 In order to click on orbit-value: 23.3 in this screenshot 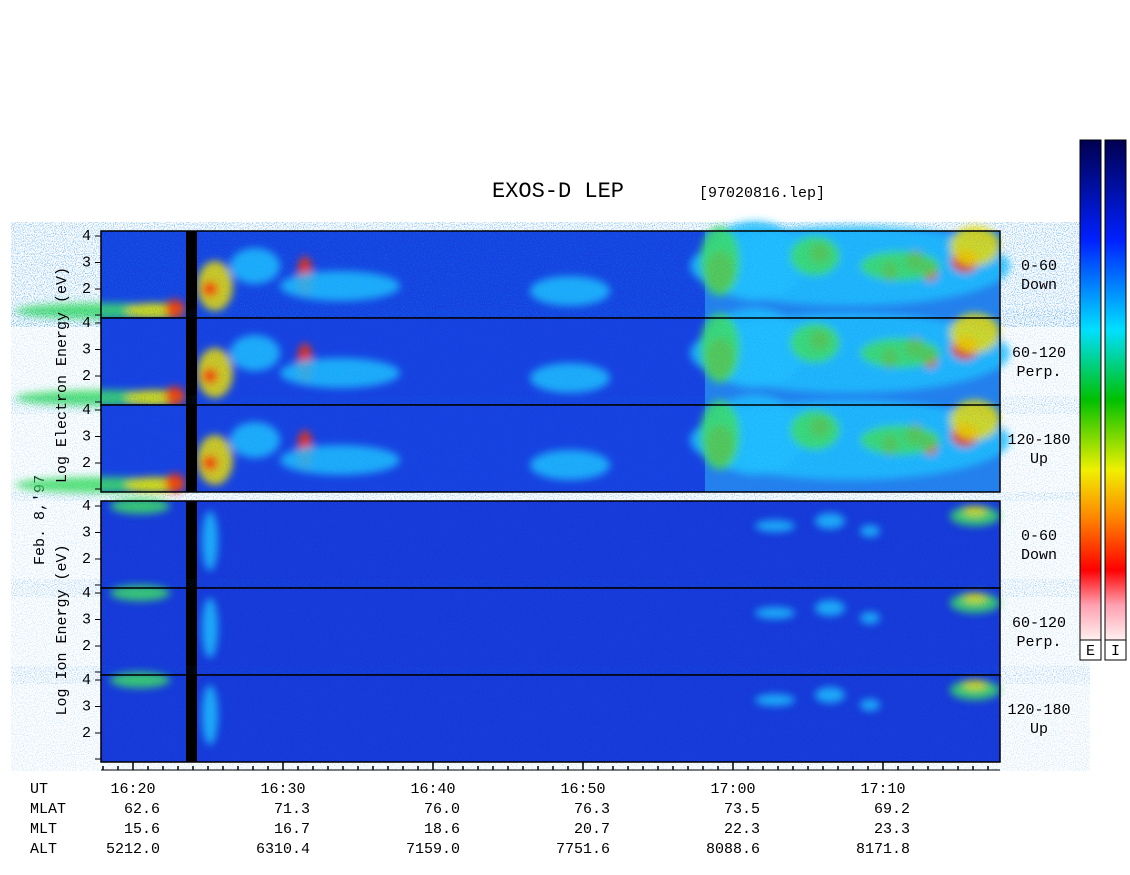, I will do `click(892, 829)`.